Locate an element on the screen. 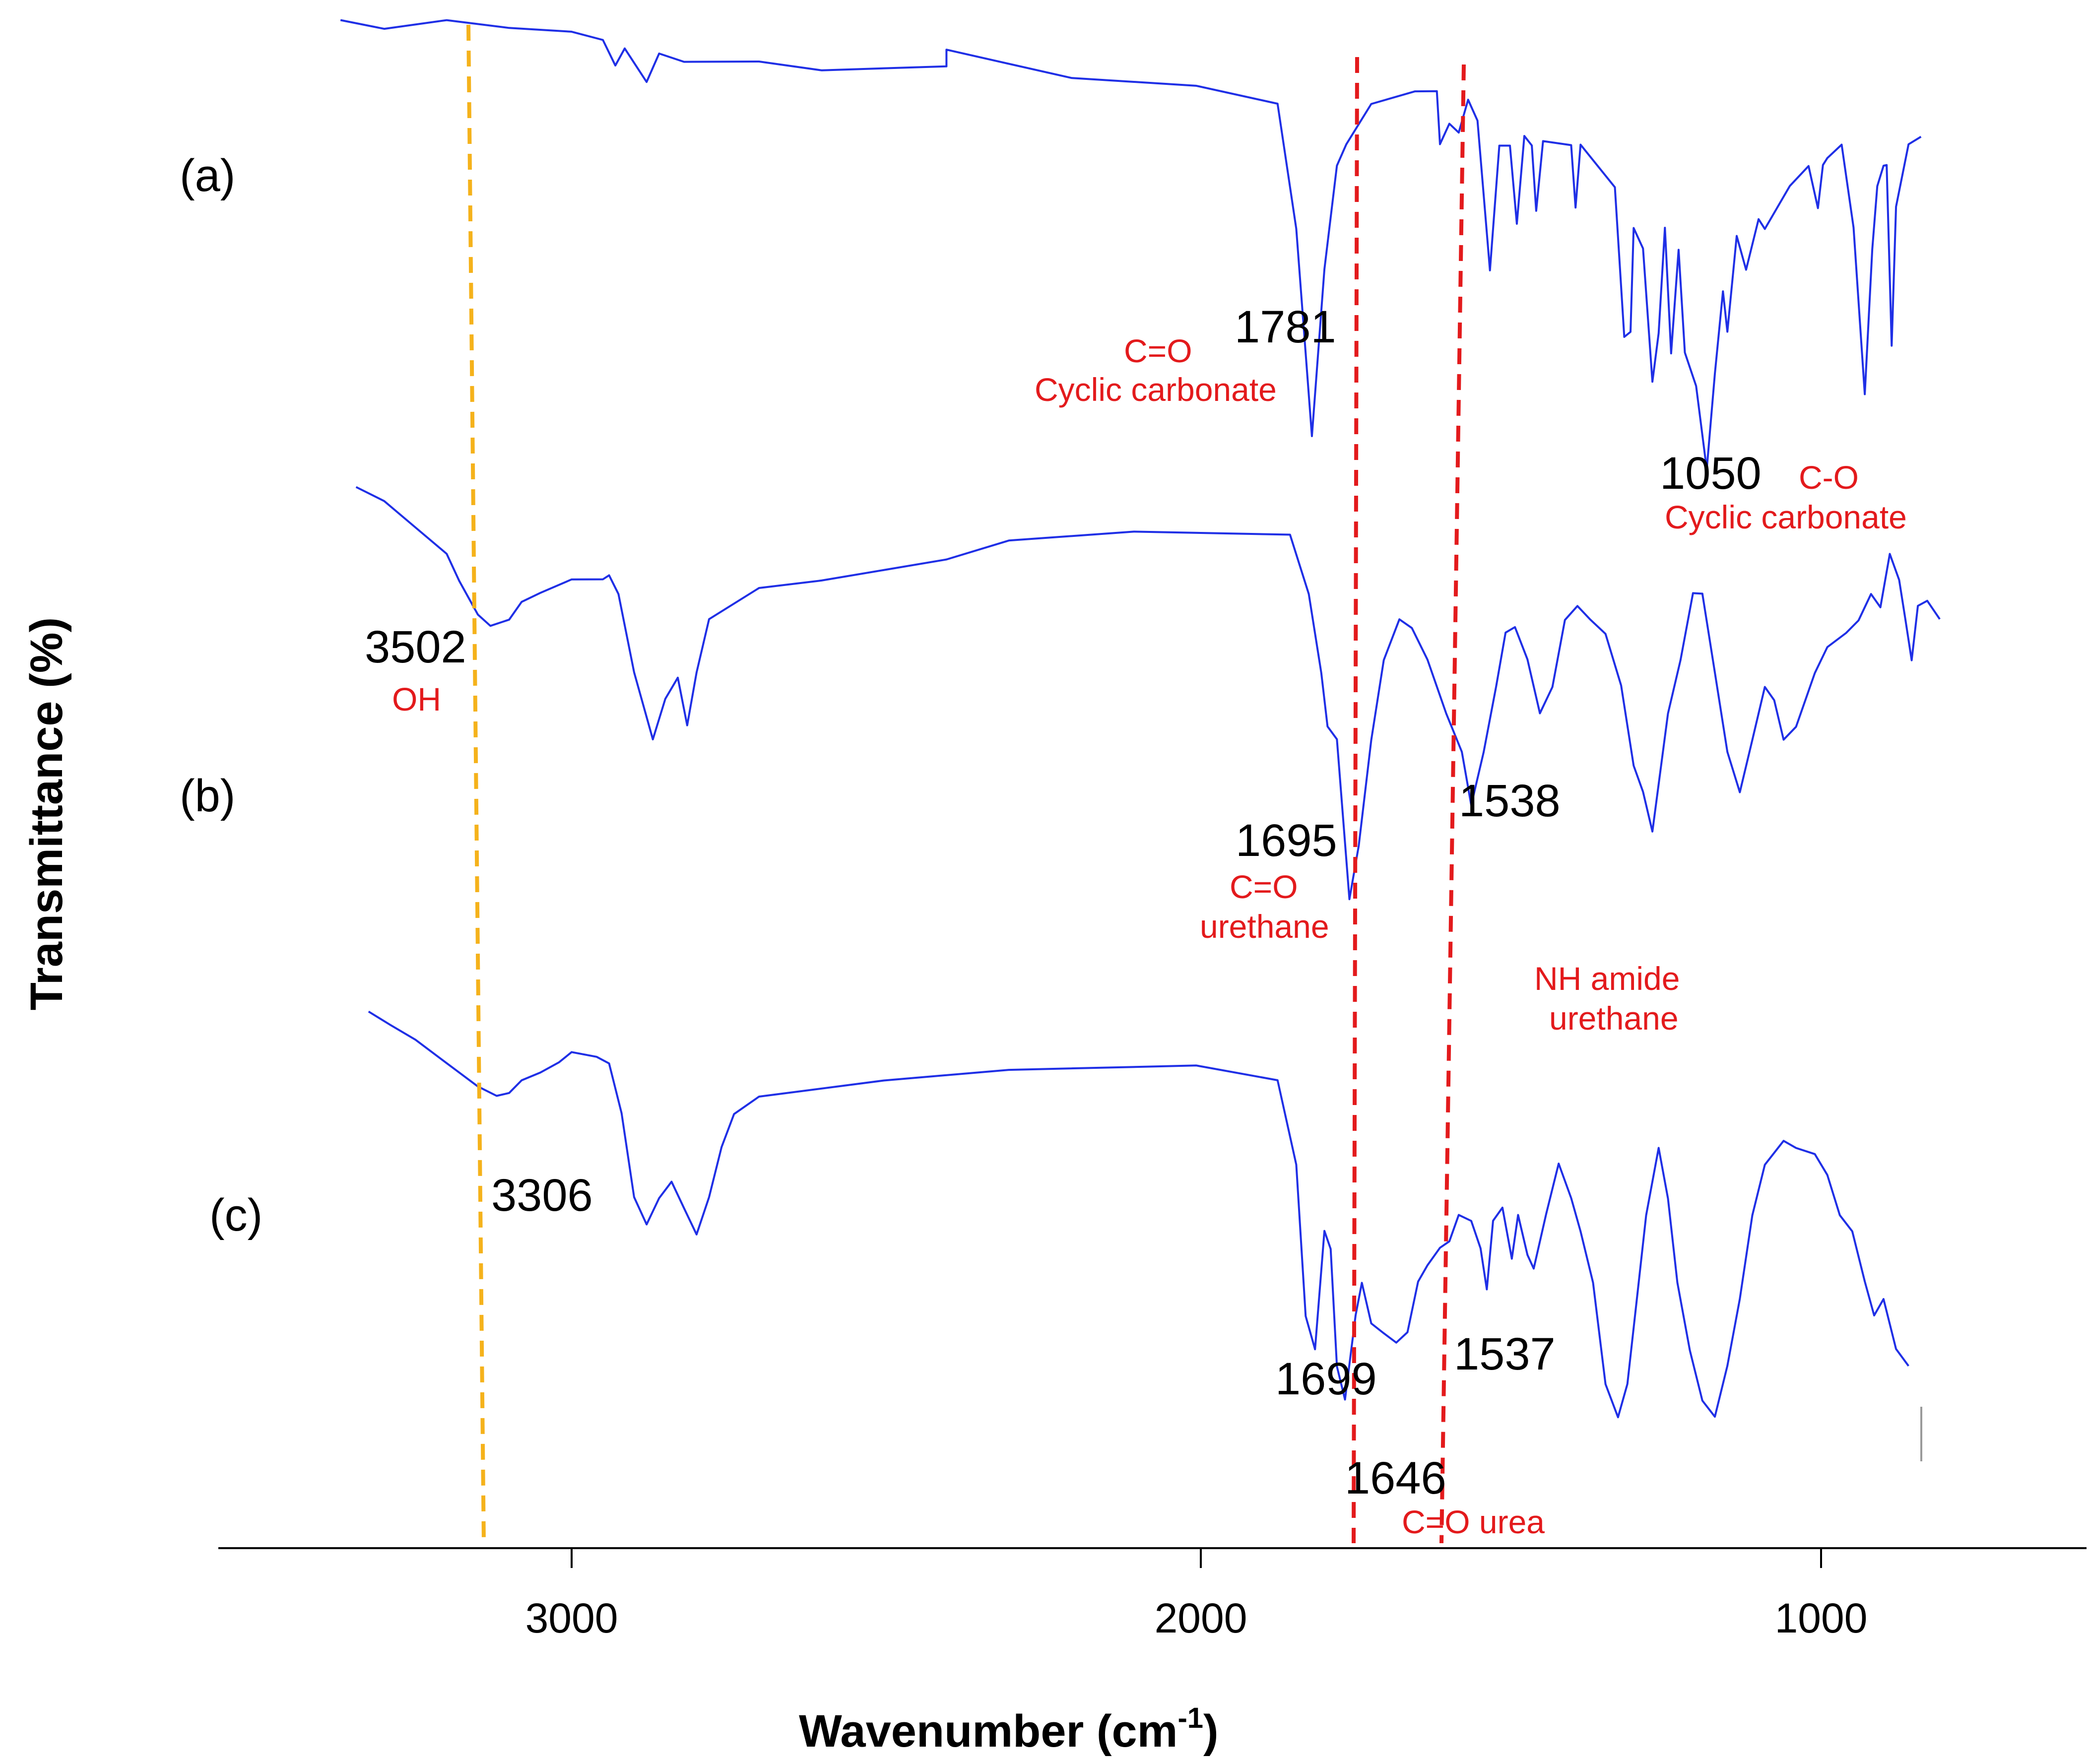 Image resolution: width=2090 pixels, height=1764 pixels. x-axis-title-main: Wavenumber (cm is located at coordinates (988, 1731).